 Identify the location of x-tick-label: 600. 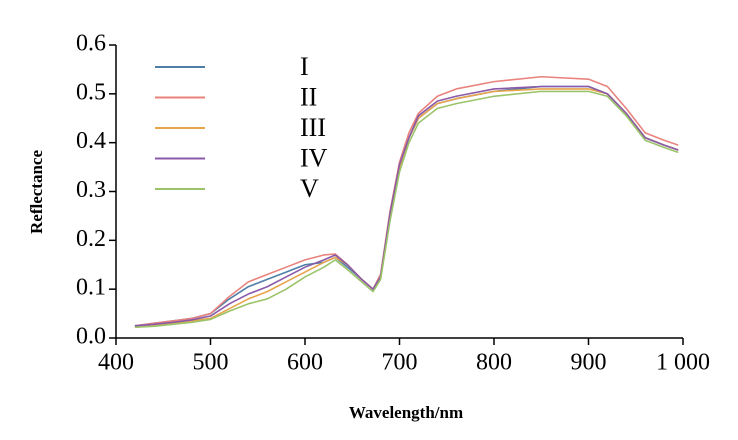
(305, 363).